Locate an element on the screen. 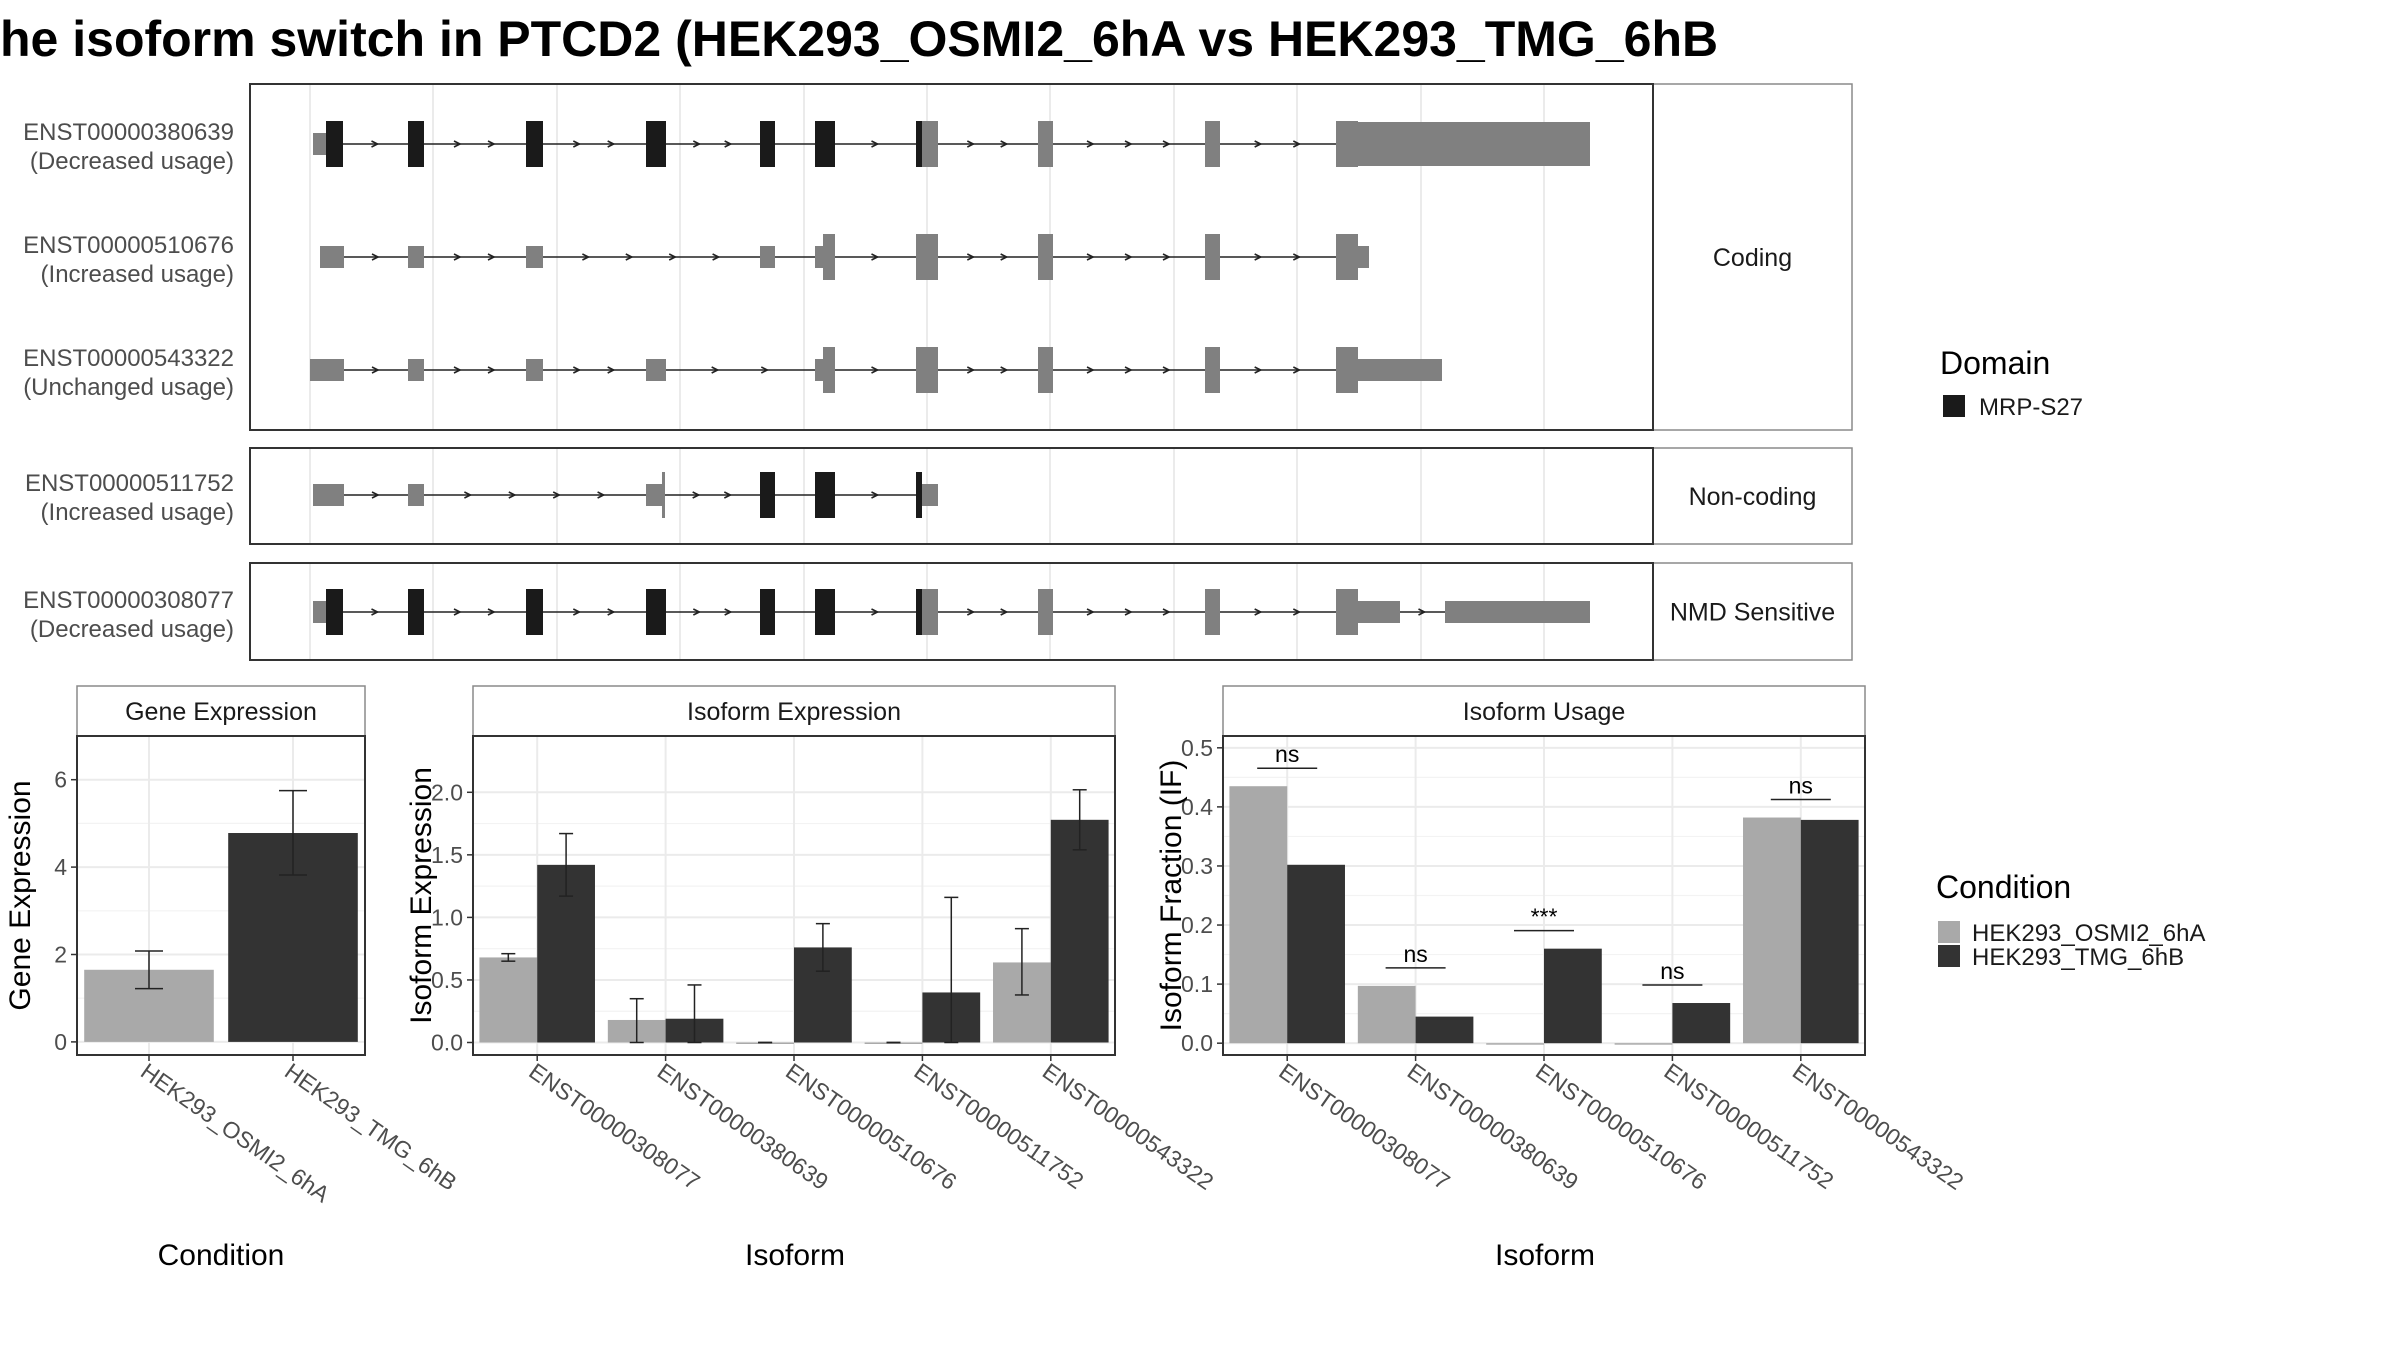 The image size is (2400, 1350). y-tick-label: 0.0 is located at coordinates (1197, 1043).